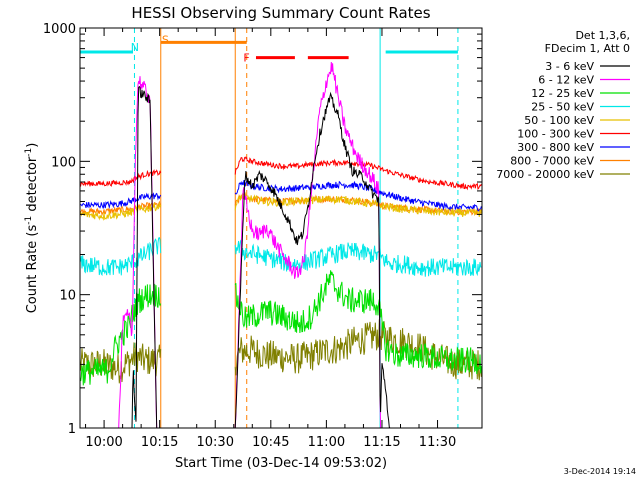 This screenshot has width=640, height=480. What do you see at coordinates (165, 39) in the screenshot?
I see `annotation-label: S` at bounding box center [165, 39].